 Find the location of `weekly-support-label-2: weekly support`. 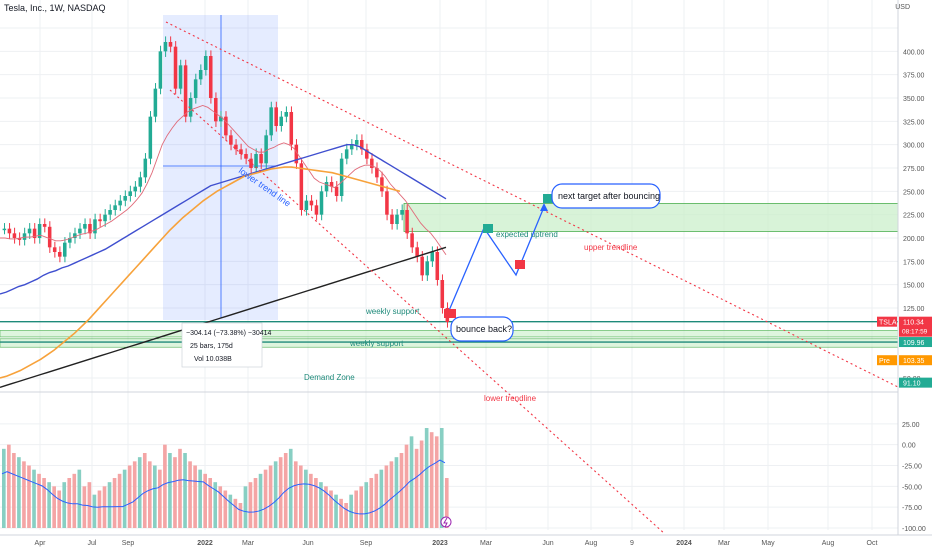

weekly-support-label-2: weekly support is located at coordinates (376, 343).